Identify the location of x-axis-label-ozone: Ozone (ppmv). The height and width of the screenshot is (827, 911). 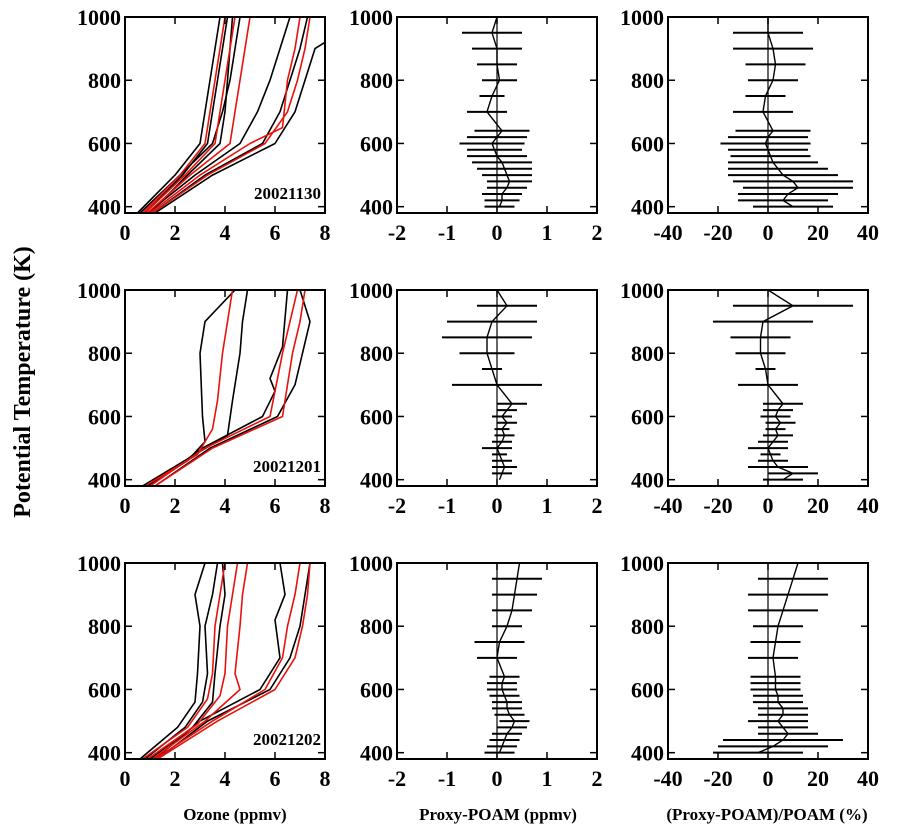
(234, 814).